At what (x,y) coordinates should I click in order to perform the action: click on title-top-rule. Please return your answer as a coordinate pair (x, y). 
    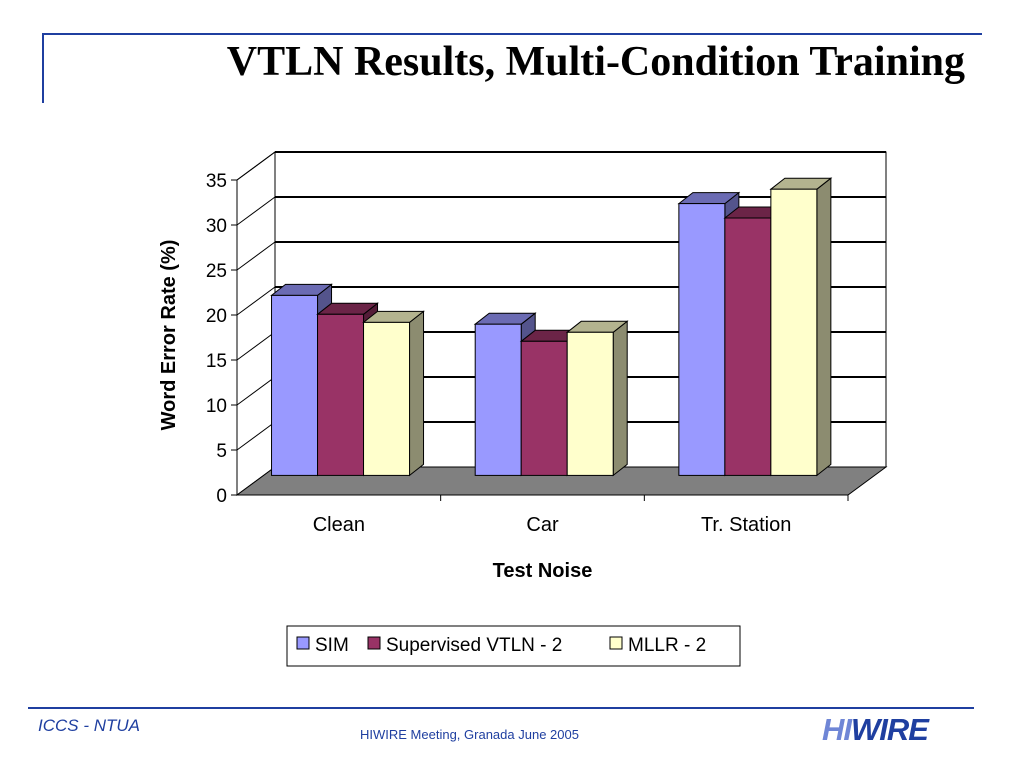
    Looking at the image, I should click on (512, 34).